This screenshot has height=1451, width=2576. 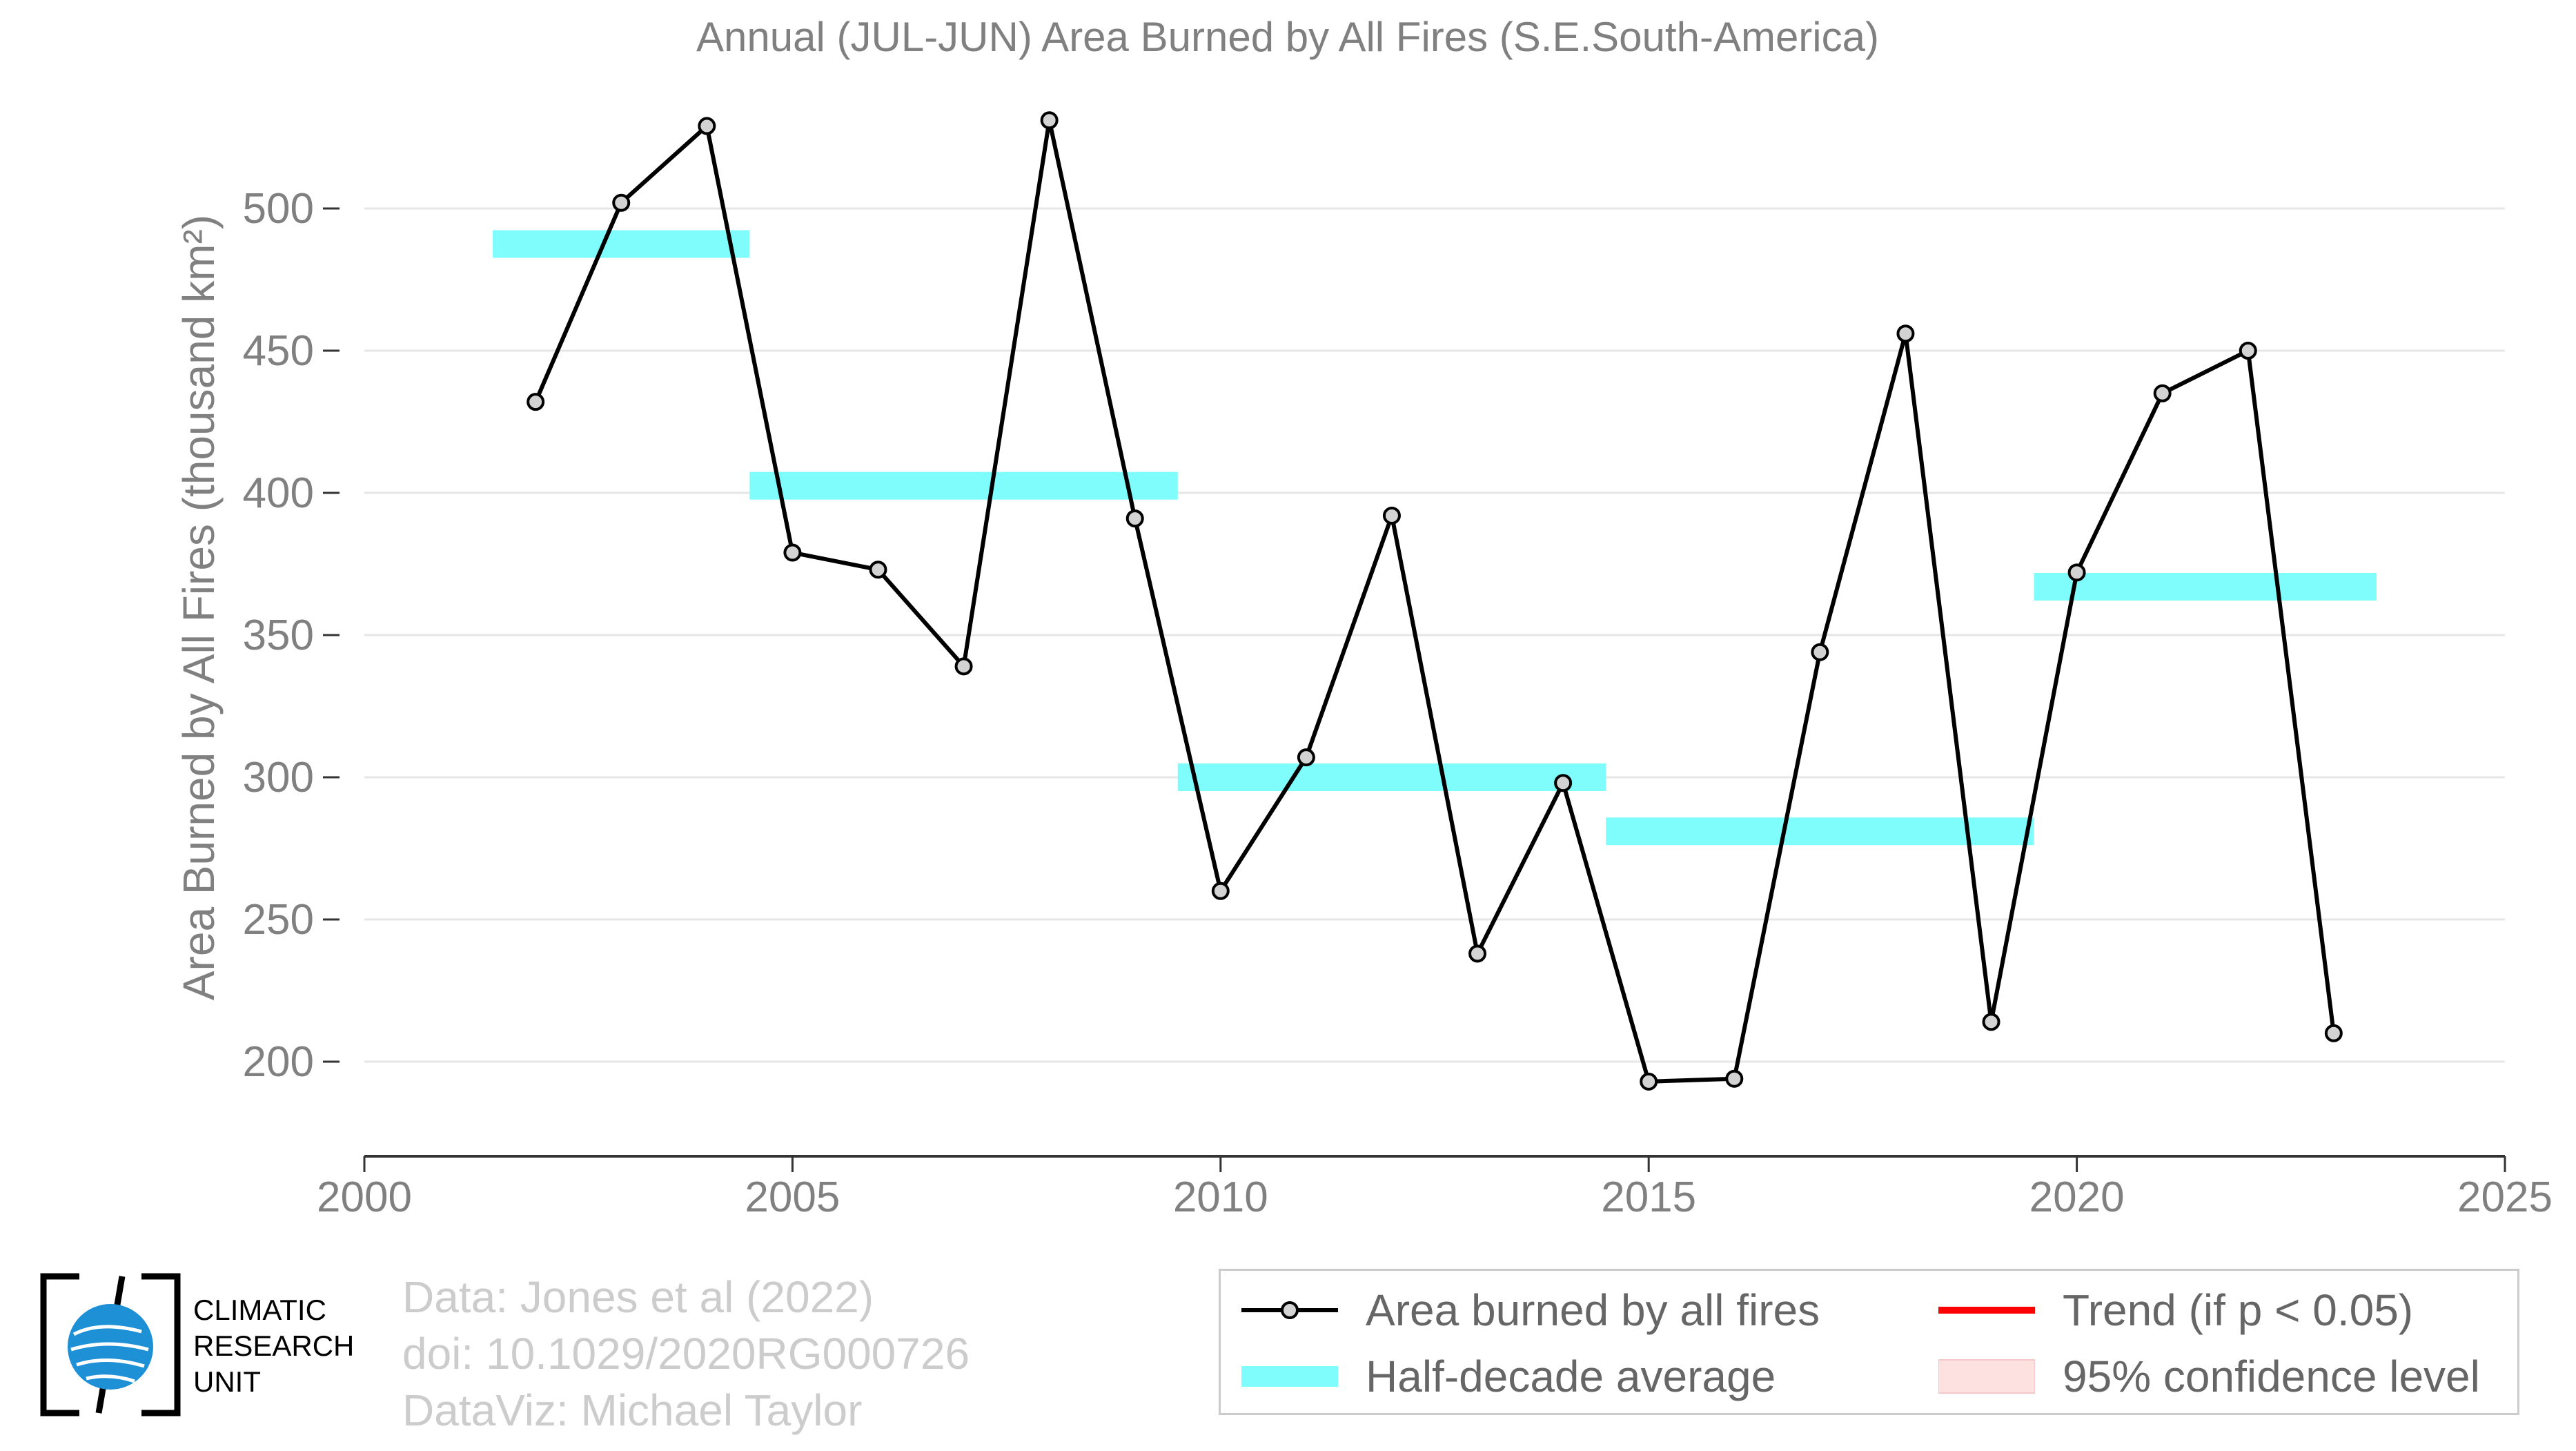 What do you see at coordinates (278, 920) in the screenshot?
I see `y-tick-label-250: 250` at bounding box center [278, 920].